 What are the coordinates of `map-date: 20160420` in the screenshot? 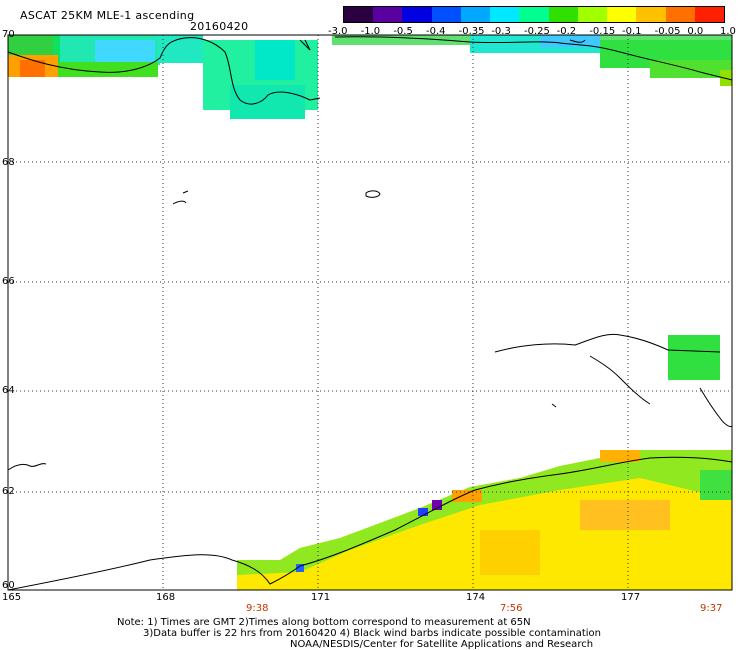 It's located at (219, 26).